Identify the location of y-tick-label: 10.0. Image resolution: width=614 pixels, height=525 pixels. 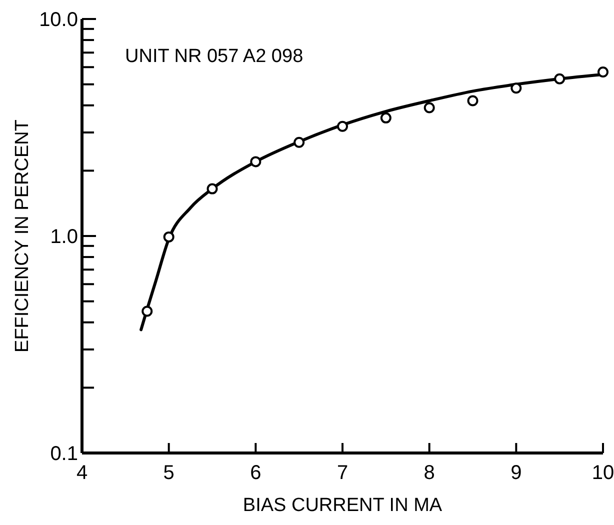
(58, 20).